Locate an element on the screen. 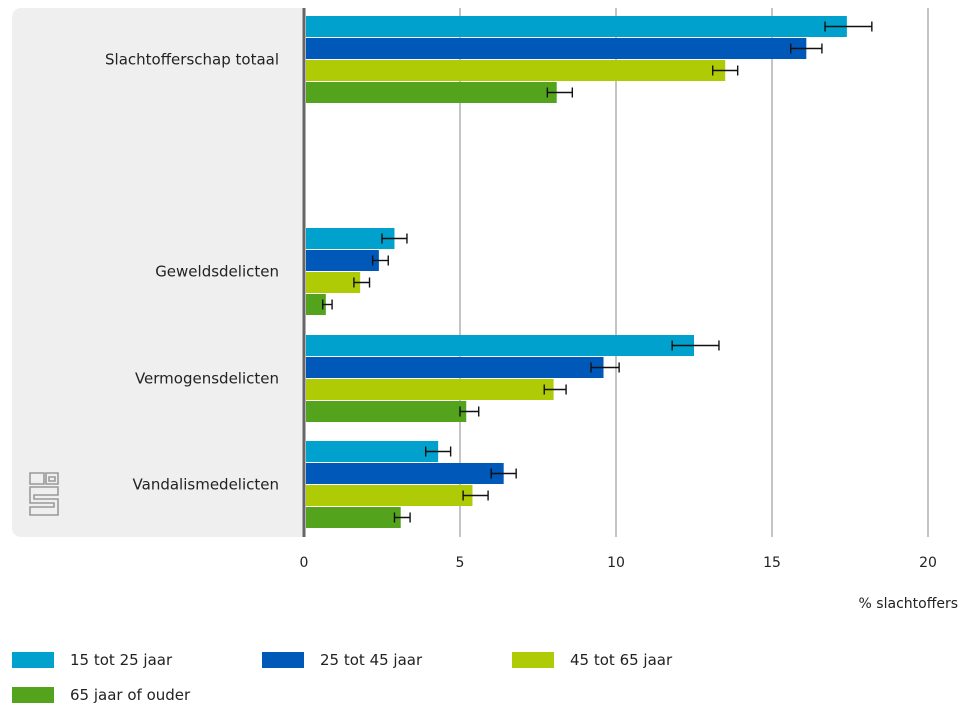 Image resolution: width=968 pixels, height=715 pixels. x-tick-labels: 0 5 10 15 20 is located at coordinates (618, 563).